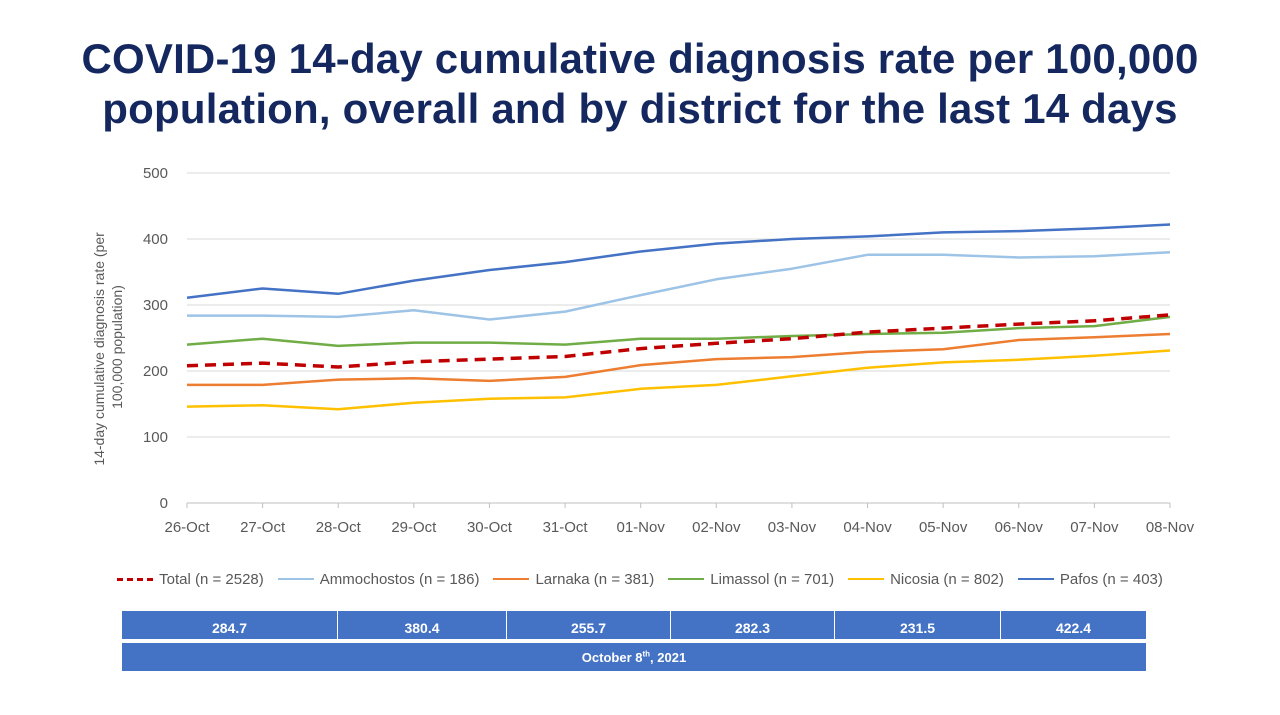 The height and width of the screenshot is (715, 1280). I want to click on x-tick-label: 07-Nov, so click(1094, 527).